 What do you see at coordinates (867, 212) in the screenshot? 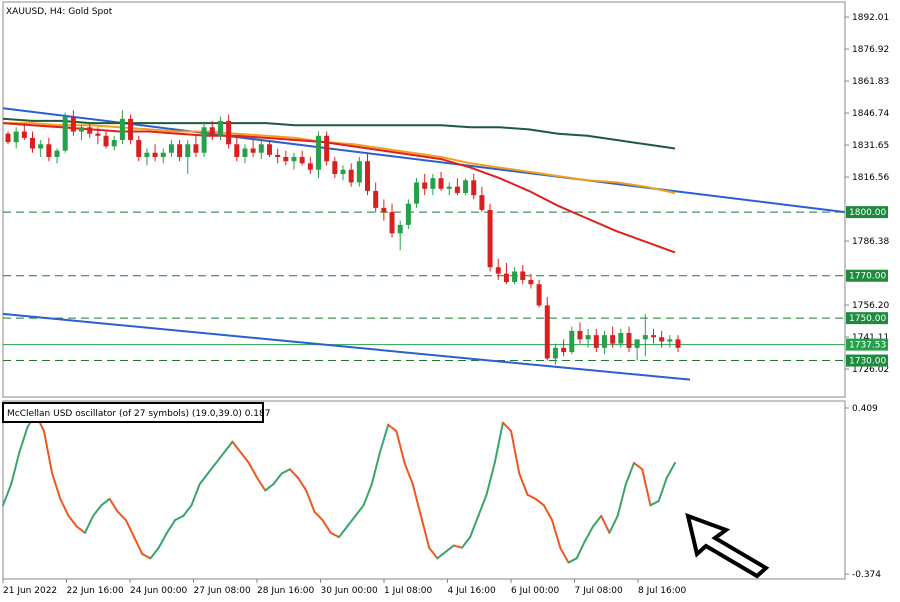
I see `level-tag` at bounding box center [867, 212].